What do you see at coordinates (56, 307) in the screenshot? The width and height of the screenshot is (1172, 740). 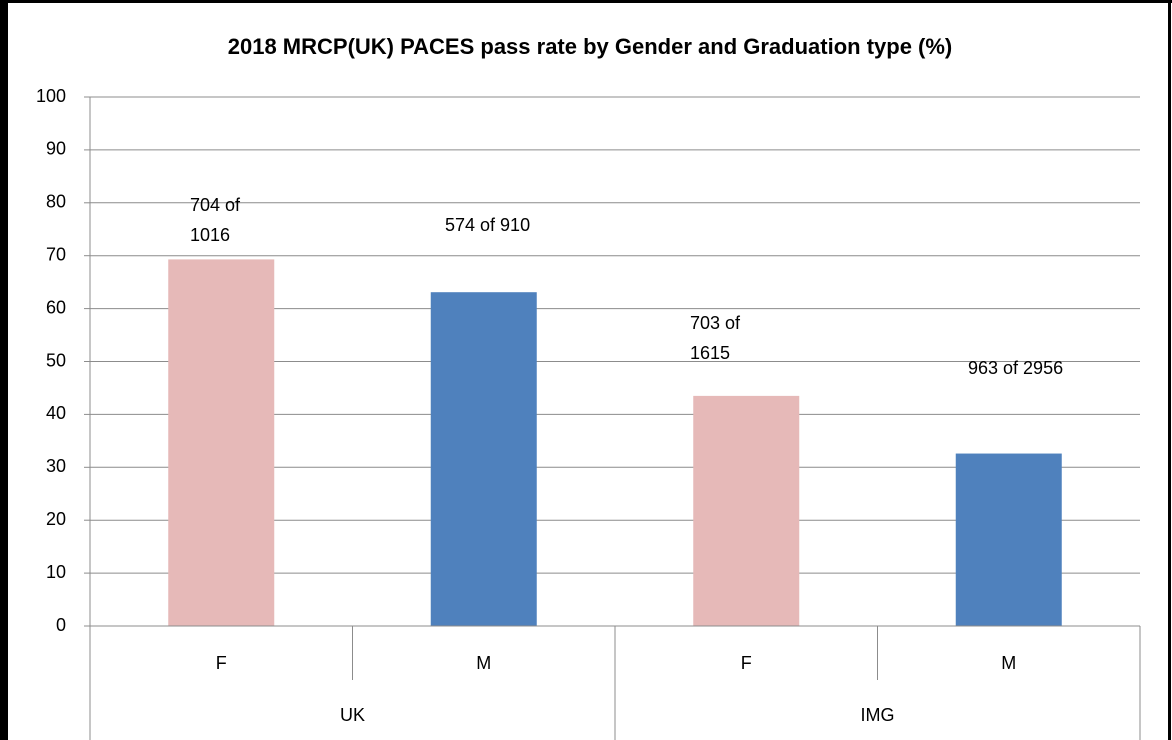 I see `y-tick-label: 60` at bounding box center [56, 307].